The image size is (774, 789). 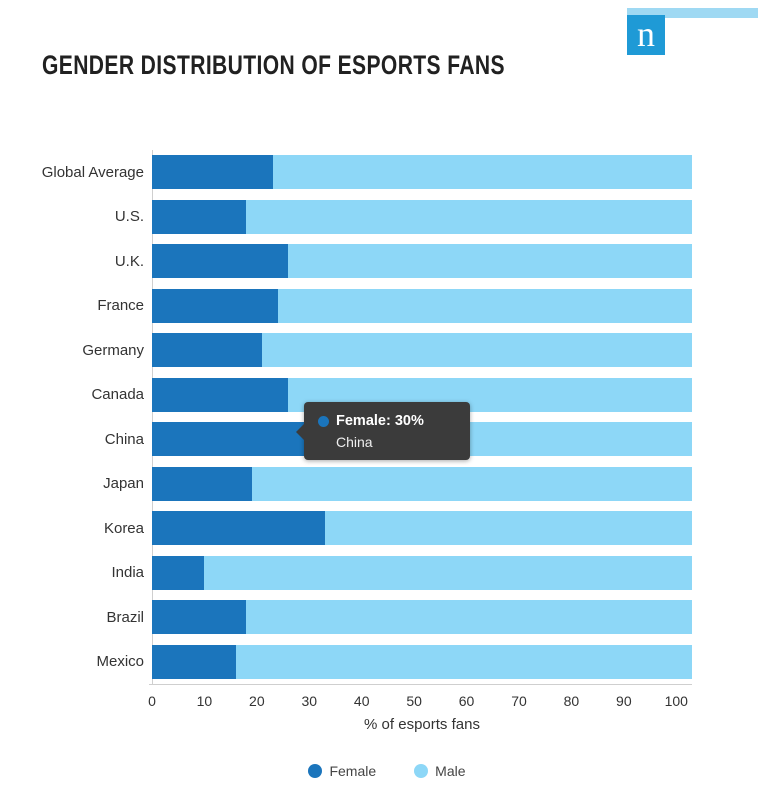 I want to click on tooltip-value-line: Female: 30%, so click(x=387, y=421).